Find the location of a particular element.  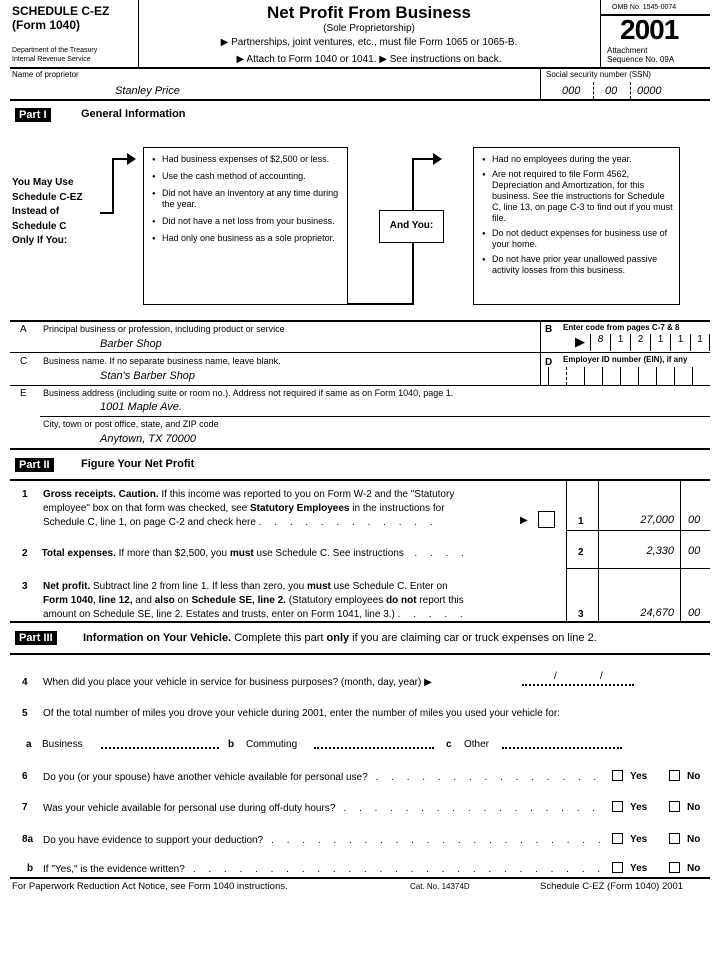

attachment-label: Attachment is located at coordinates (627, 50).